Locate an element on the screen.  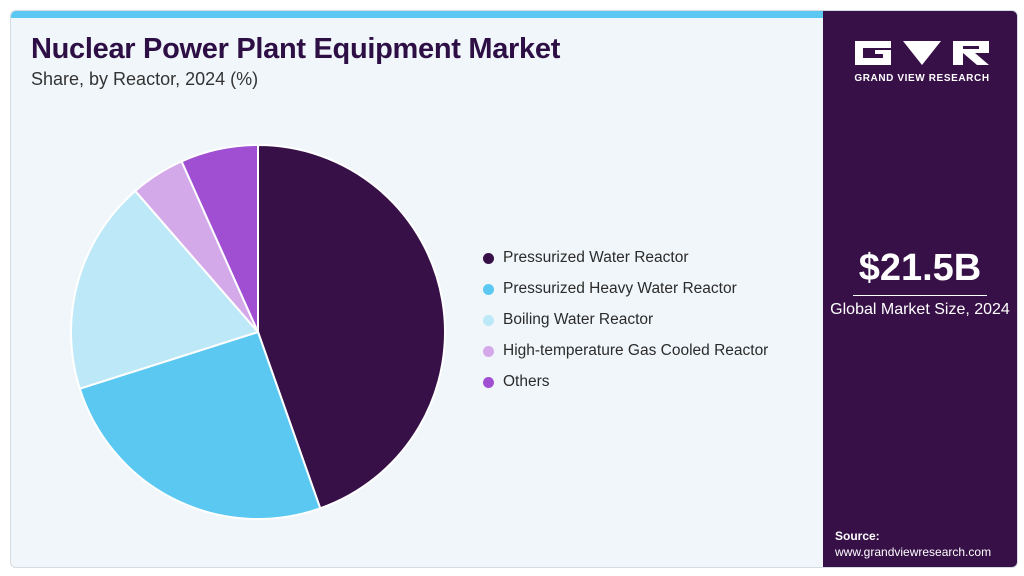
legend-item: Others is located at coordinates (633, 382).